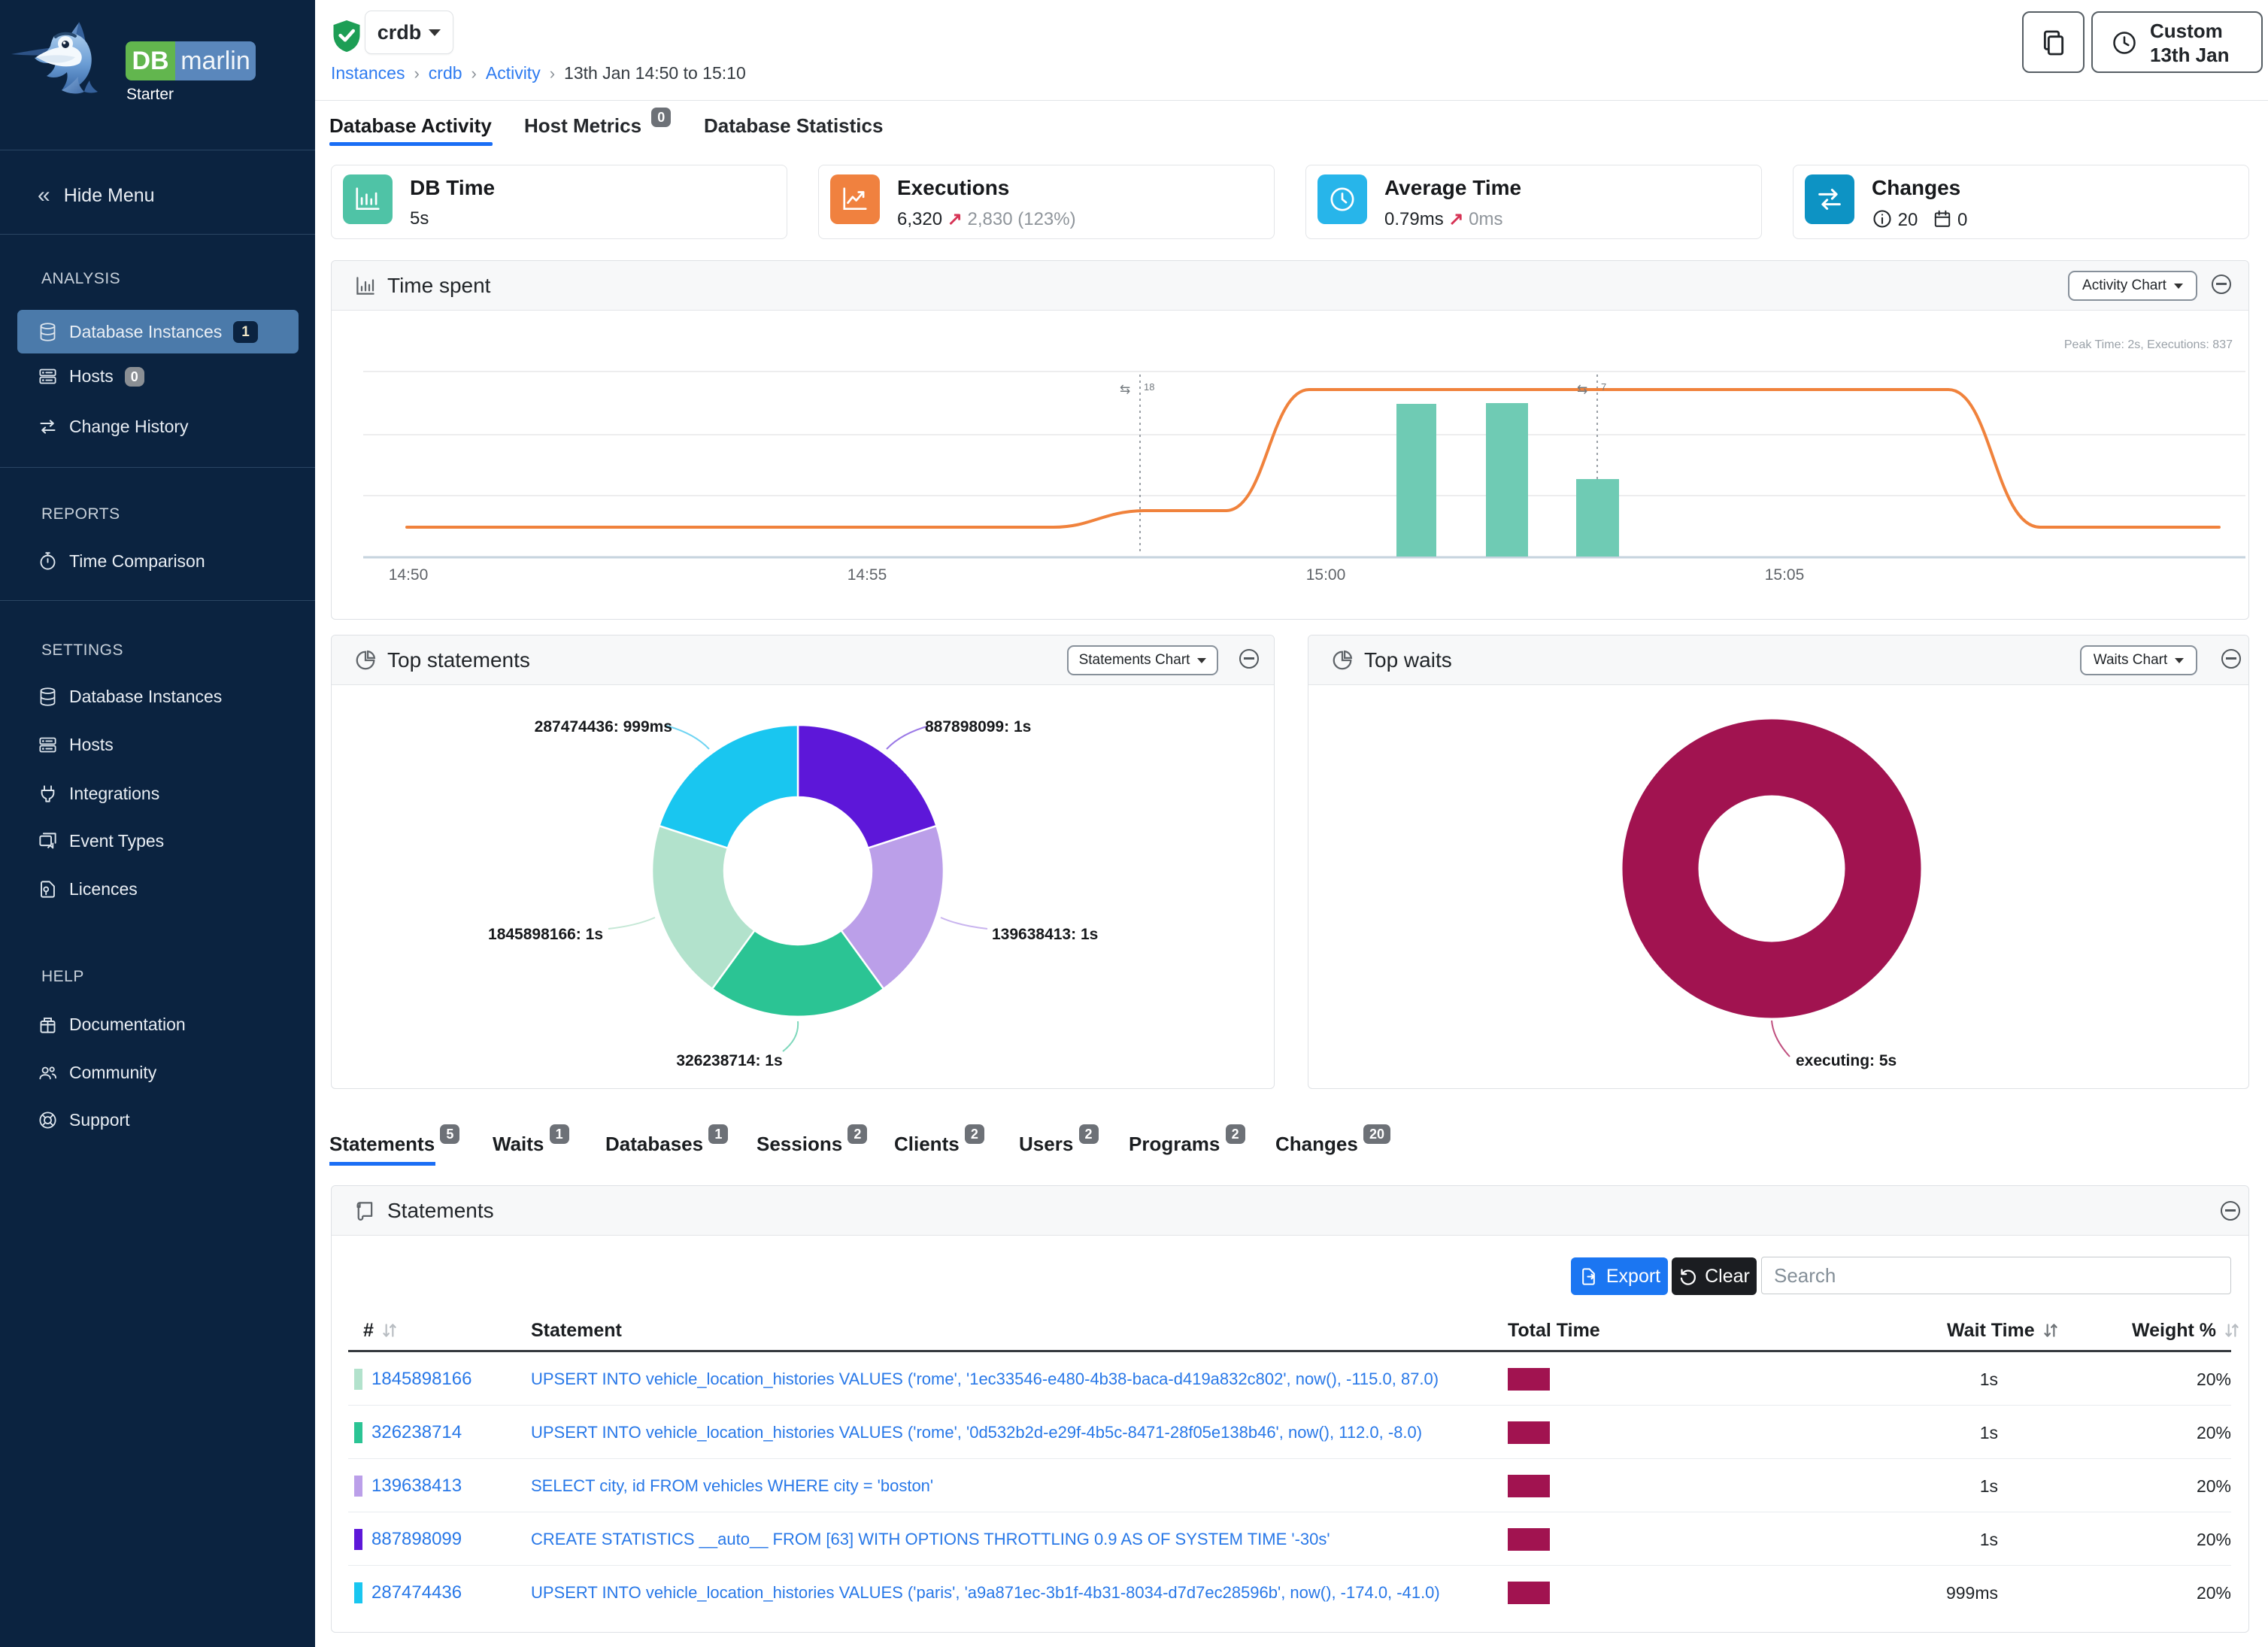 Image resolution: width=2268 pixels, height=1647 pixels. Describe the element at coordinates (978, 727) in the screenshot. I see `svg-text: 887898099: 1s` at that location.